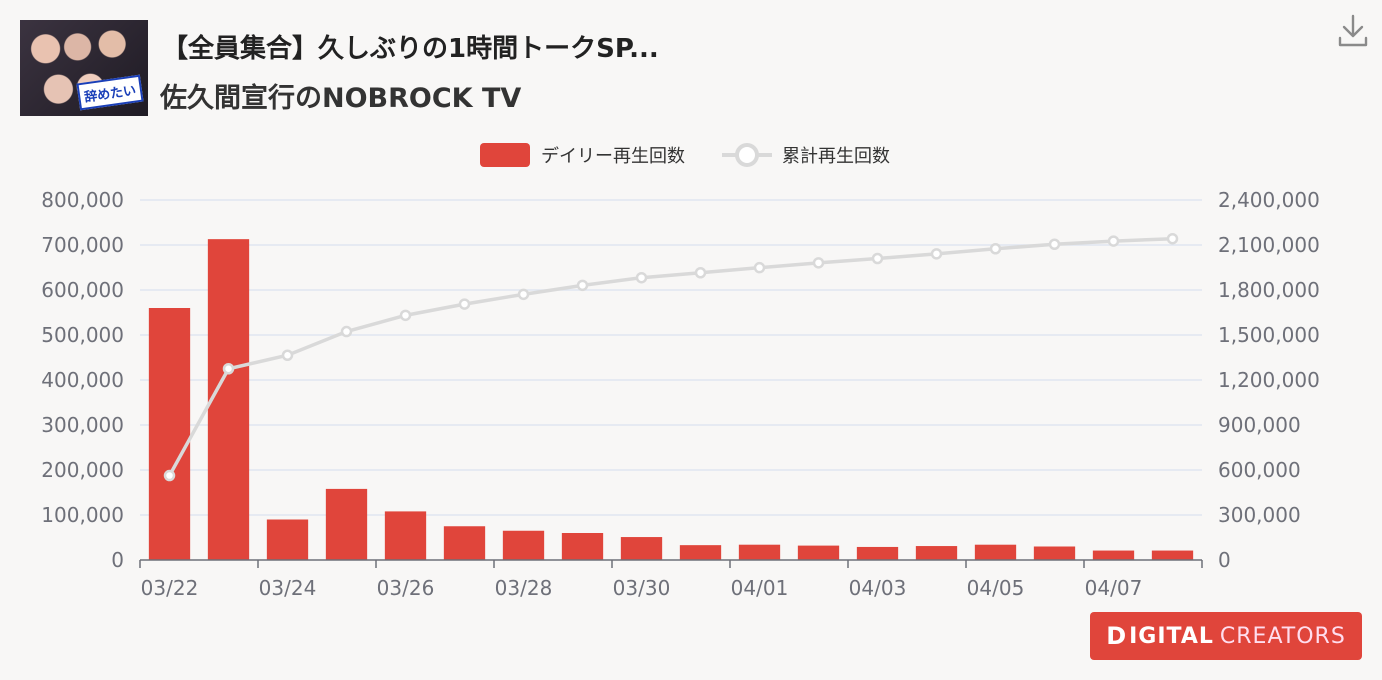  I want to click on video-thumbnail: 辞めたい, so click(84, 68).